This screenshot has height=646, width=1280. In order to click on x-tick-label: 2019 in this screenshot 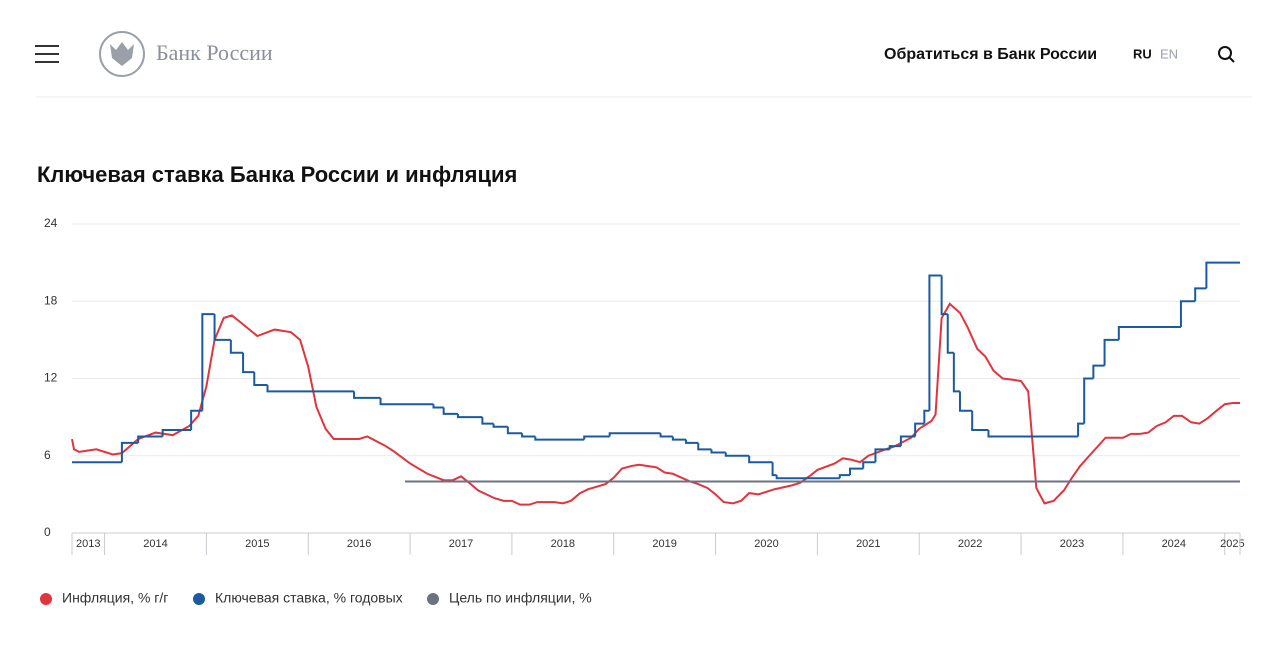, I will do `click(664, 544)`.